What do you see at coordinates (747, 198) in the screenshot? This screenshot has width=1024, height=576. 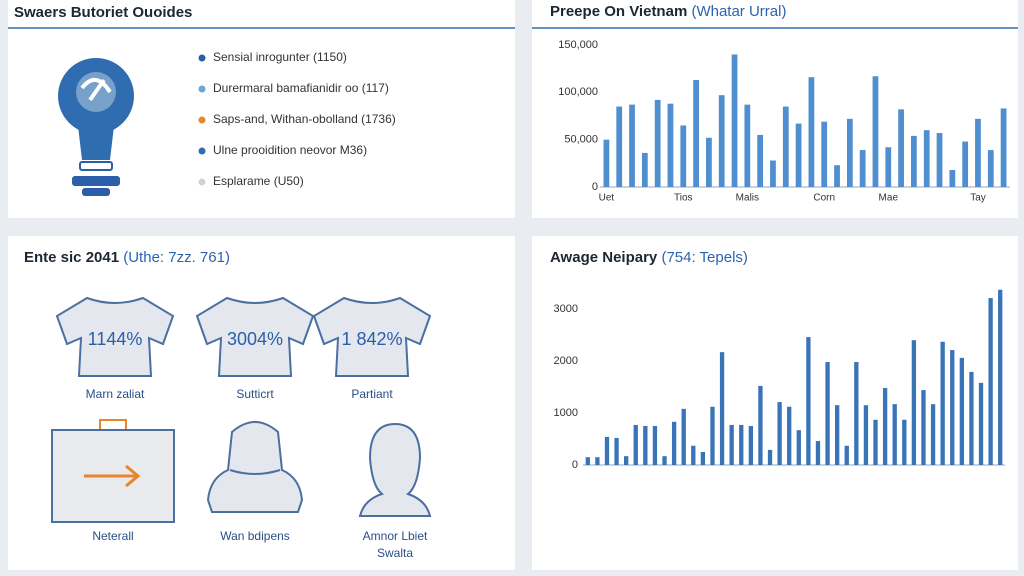 I see `x-tick-label: Malis` at bounding box center [747, 198].